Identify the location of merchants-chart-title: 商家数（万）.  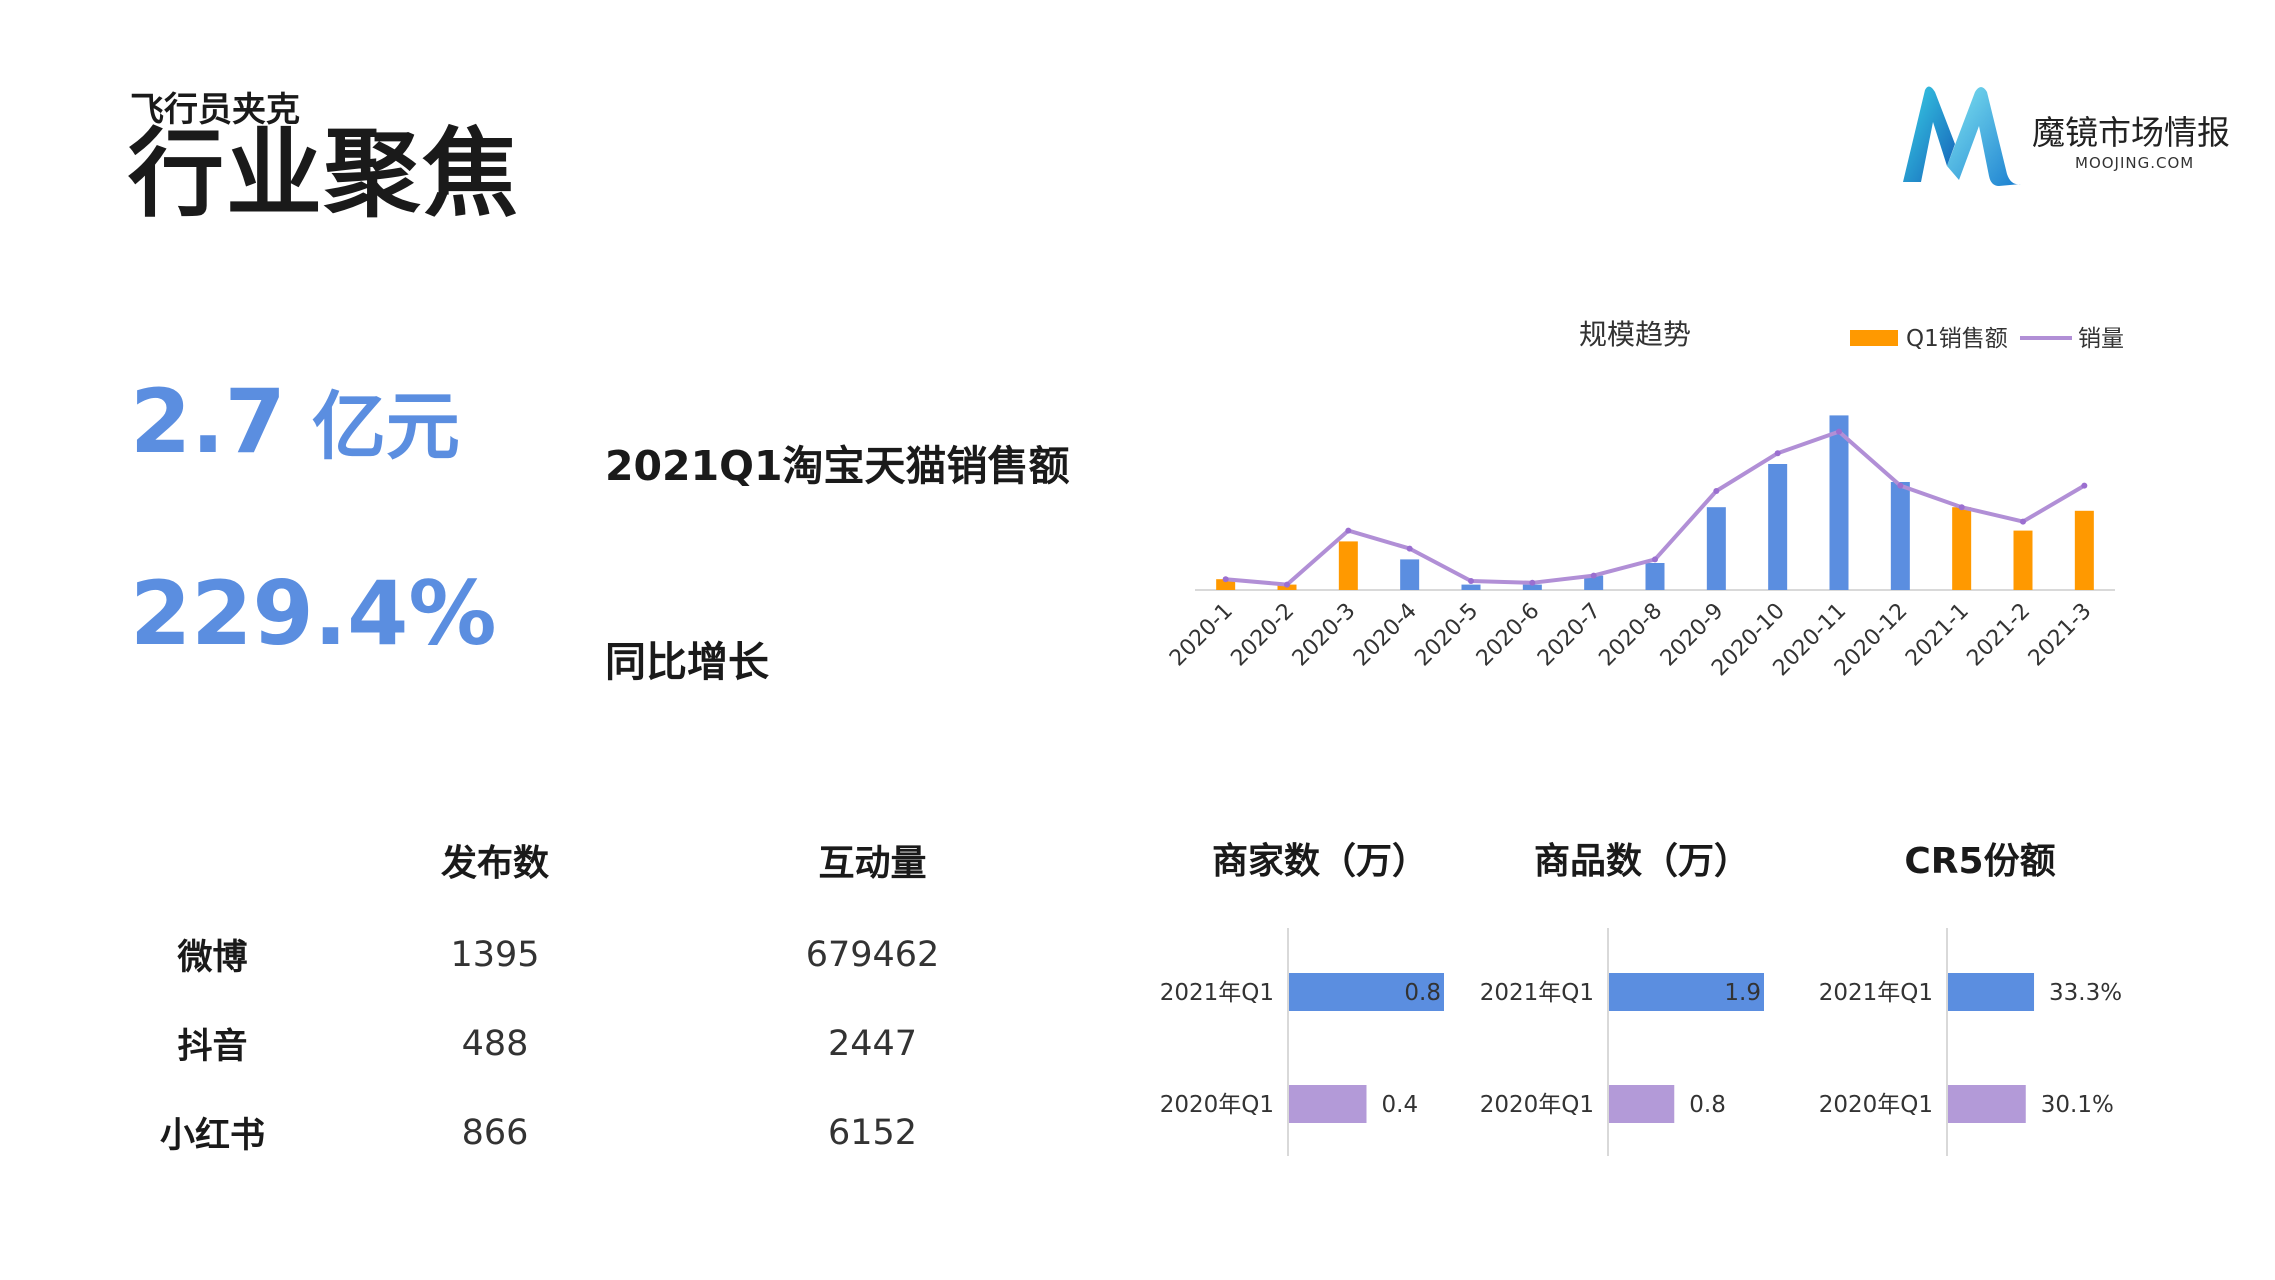
(1319, 861).